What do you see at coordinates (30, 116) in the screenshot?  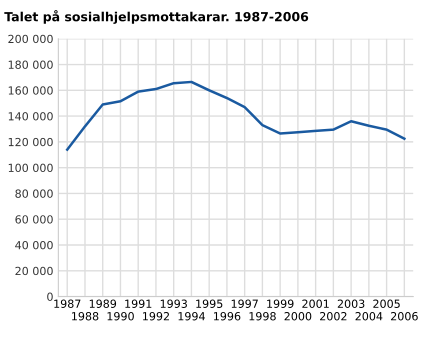 I see `y-tick-label: 140 000` at bounding box center [30, 116].